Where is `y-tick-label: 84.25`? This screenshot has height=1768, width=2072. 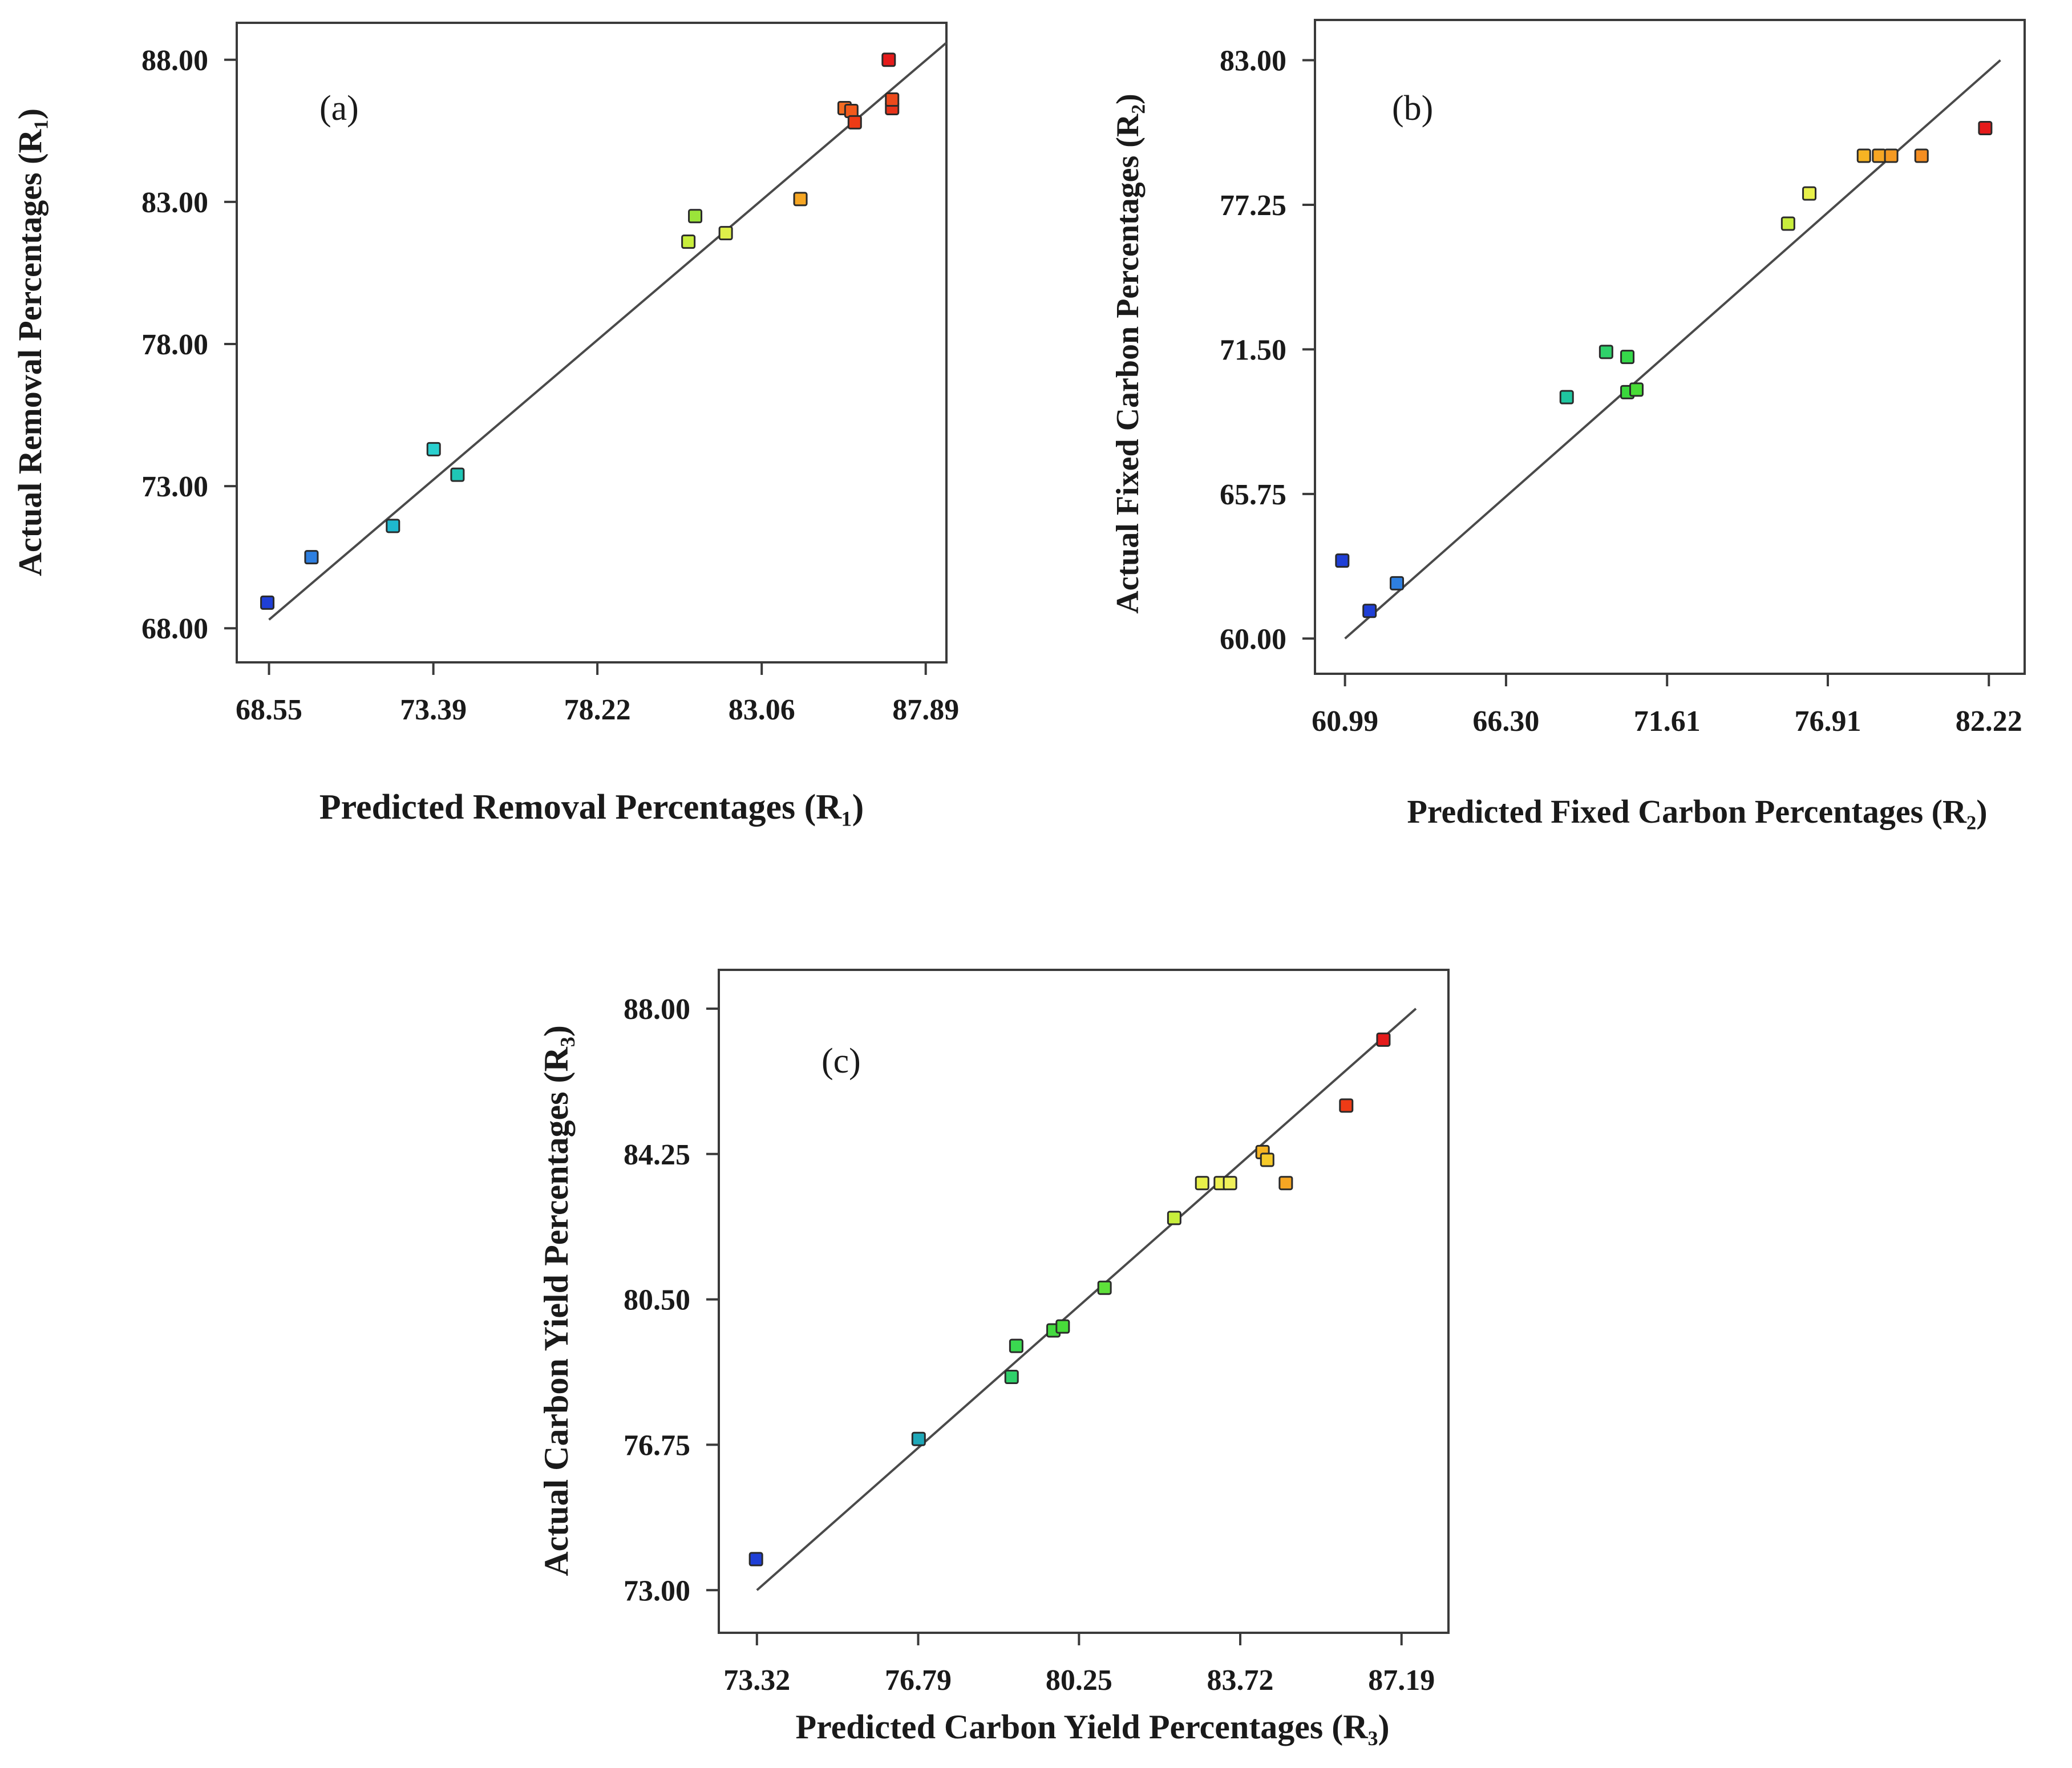
y-tick-label: 84.25 is located at coordinates (657, 1155).